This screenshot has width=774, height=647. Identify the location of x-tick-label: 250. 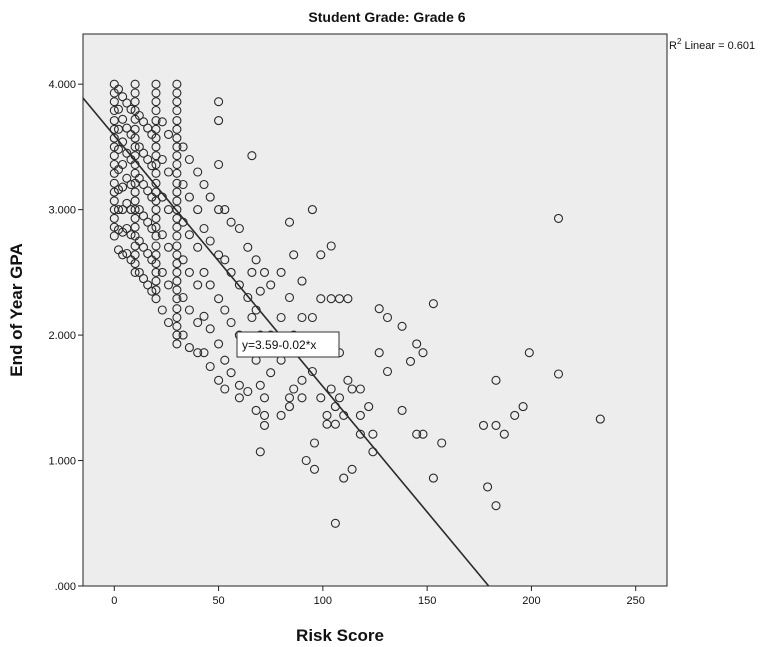
(636, 601).